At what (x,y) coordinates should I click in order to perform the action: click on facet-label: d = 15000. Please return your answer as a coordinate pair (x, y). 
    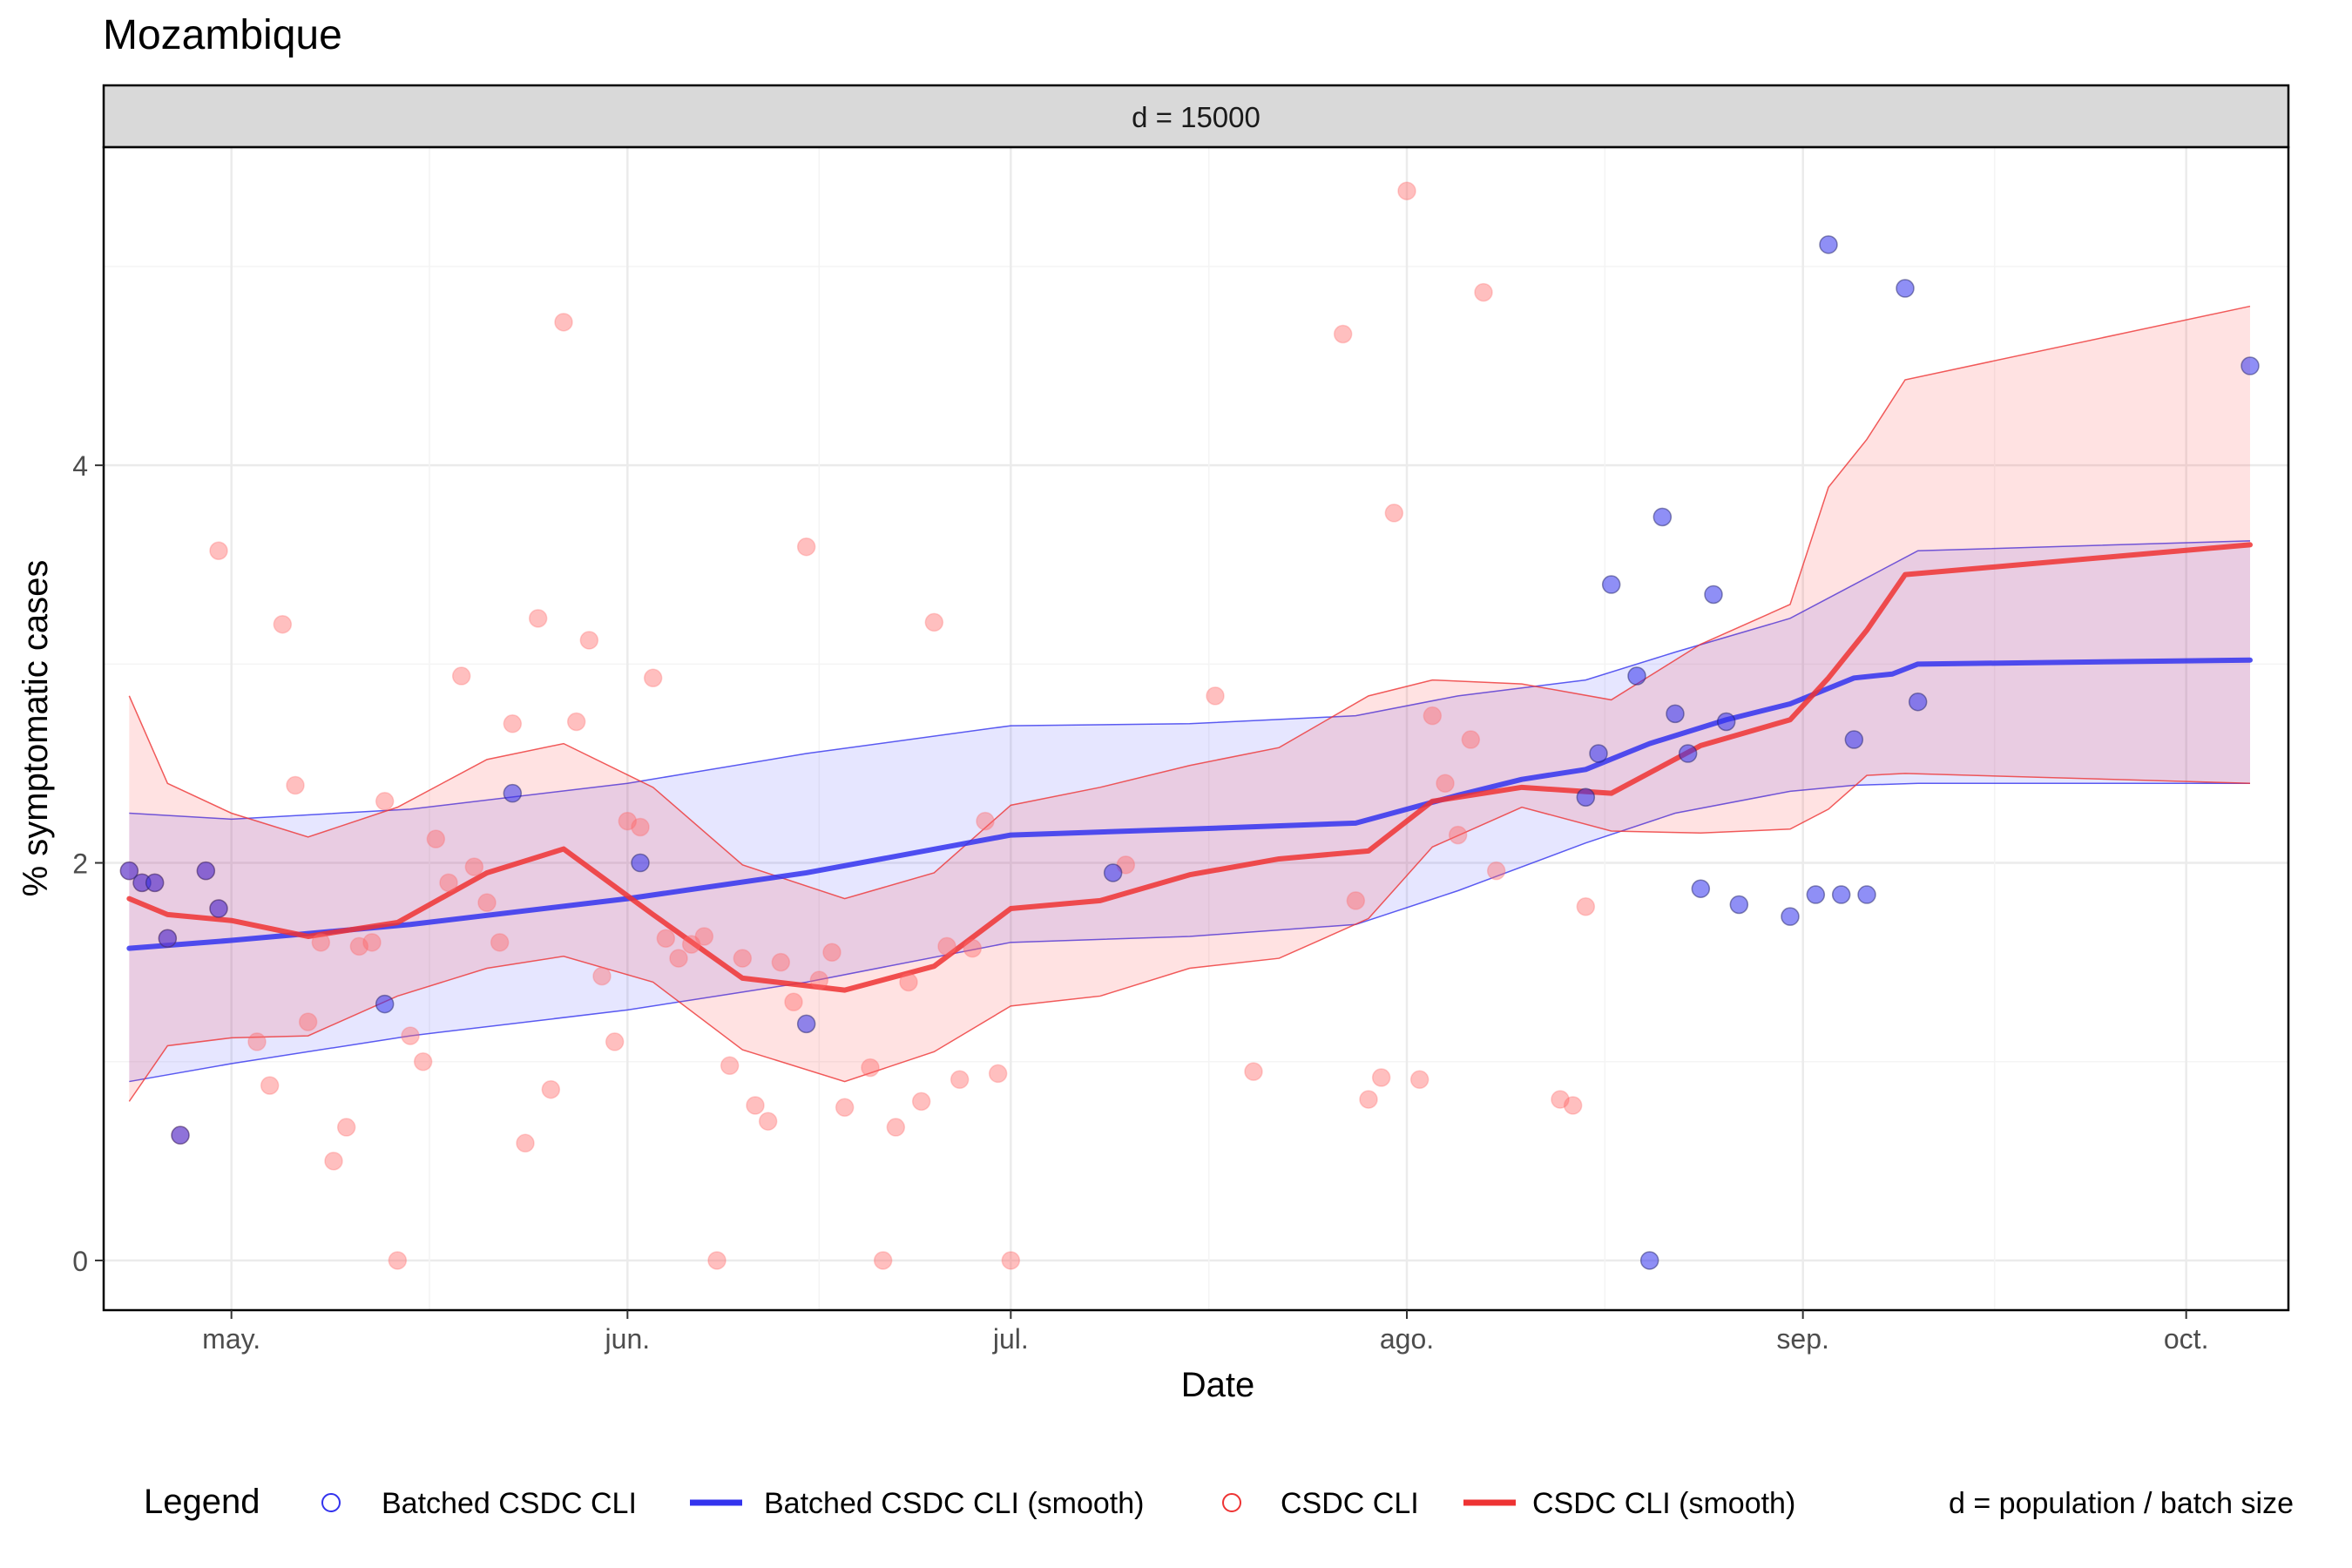
    Looking at the image, I should click on (1196, 117).